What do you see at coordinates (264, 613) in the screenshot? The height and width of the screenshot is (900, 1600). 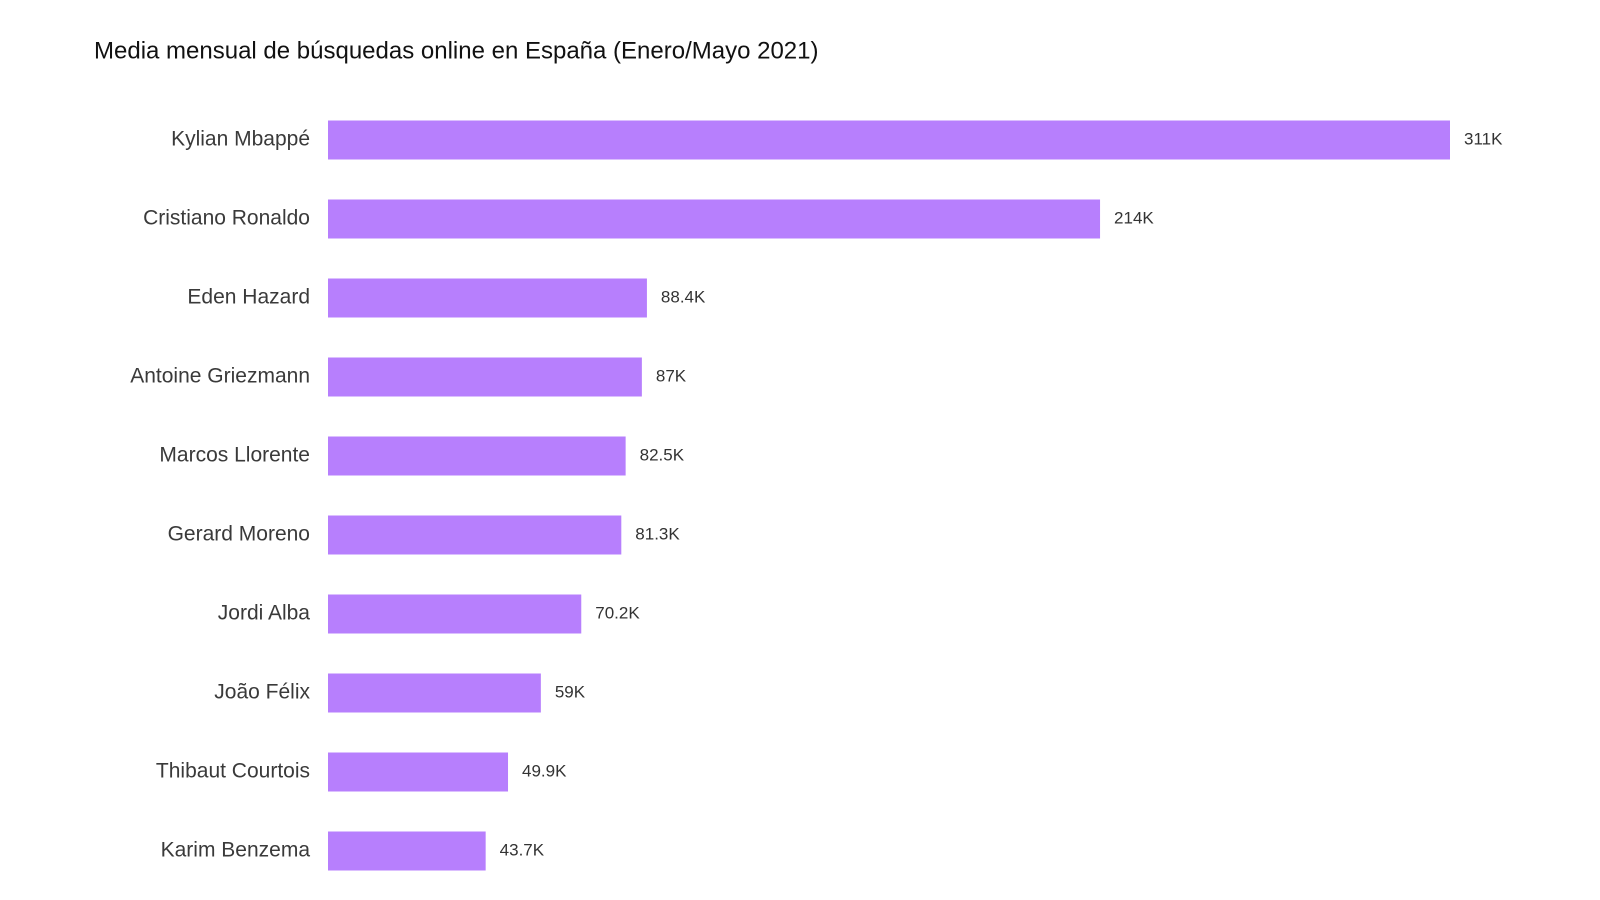 I see `category-label: Jordi Alba` at bounding box center [264, 613].